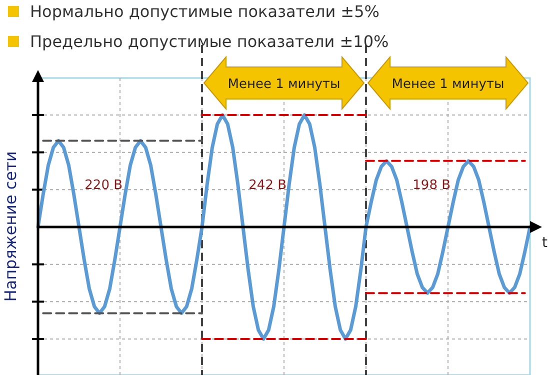 This screenshot has width=550, height=375. I want to click on annotation: 198 В, so click(431, 185).